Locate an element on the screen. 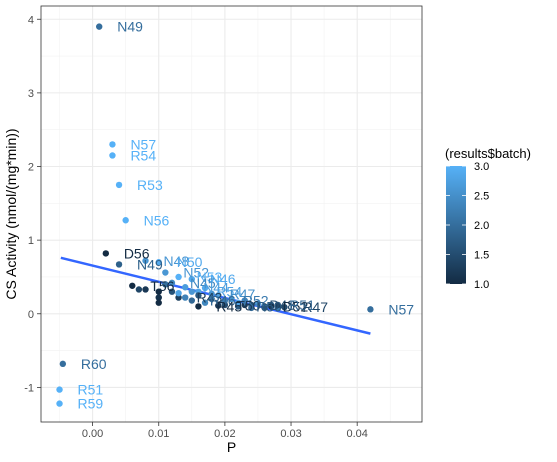 The image size is (557, 462). legend-title: (results$batch) is located at coordinates (488, 153).